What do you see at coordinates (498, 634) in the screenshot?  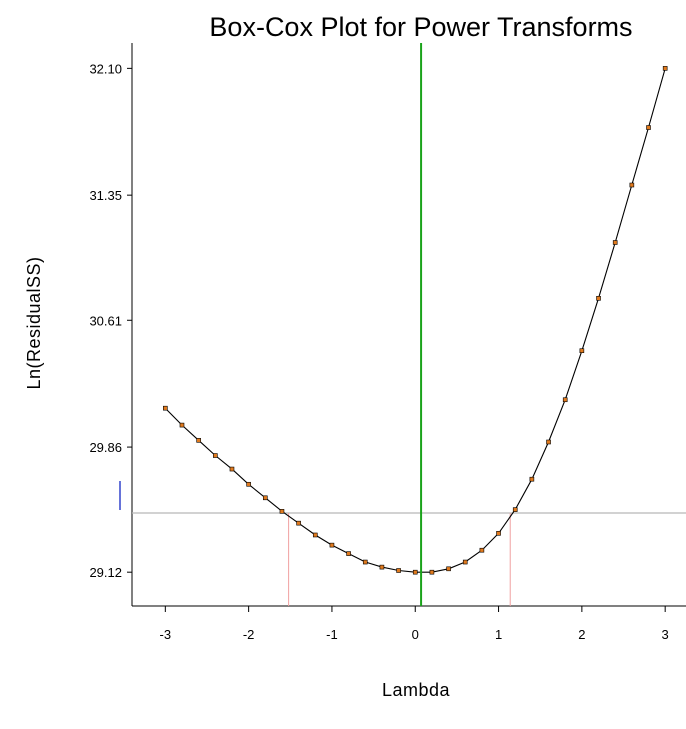 I see `x-tick-label: 1` at bounding box center [498, 634].